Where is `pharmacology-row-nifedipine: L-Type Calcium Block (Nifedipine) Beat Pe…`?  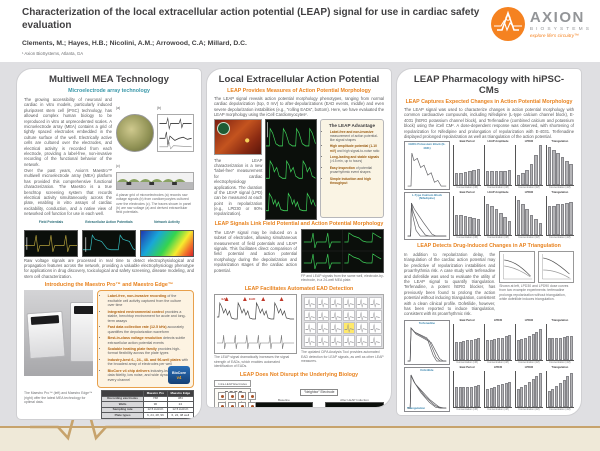
pharmacology-row-nifedipine: L-Type Calcium Block (Nifedipine) Beat Pe… is located at coordinates (489, 216).